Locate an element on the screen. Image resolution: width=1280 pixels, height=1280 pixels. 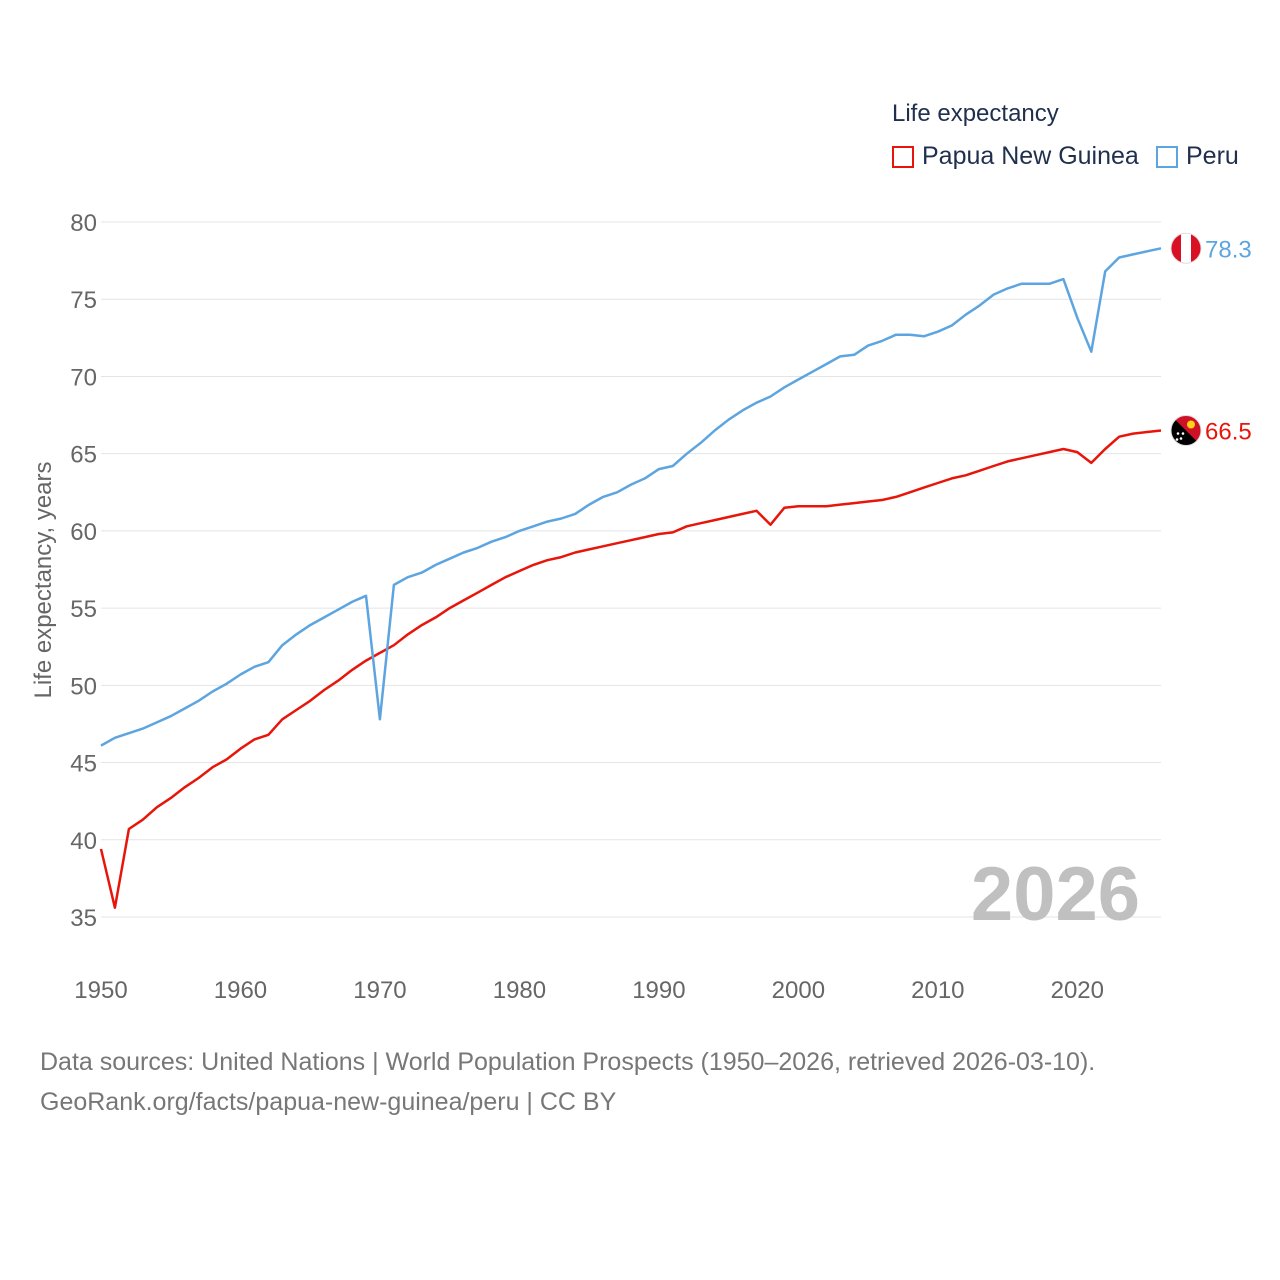
x-axis: 1950 1960 1970 1980 1990 2000 2010 2020 is located at coordinates (589, 990).